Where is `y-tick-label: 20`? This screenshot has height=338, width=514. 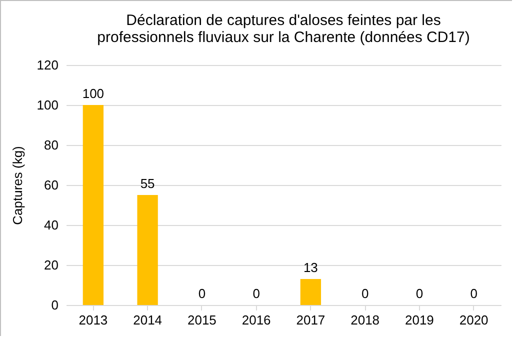 y-tick-label: 20 is located at coordinates (51, 265).